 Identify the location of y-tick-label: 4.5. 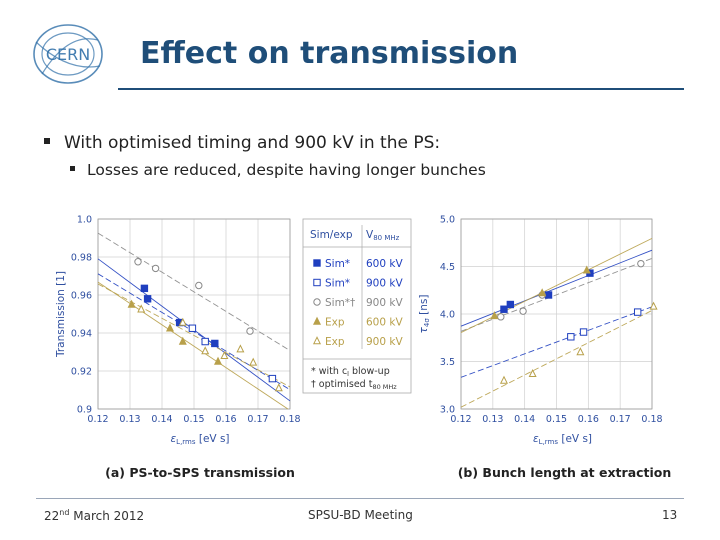
(447, 267).